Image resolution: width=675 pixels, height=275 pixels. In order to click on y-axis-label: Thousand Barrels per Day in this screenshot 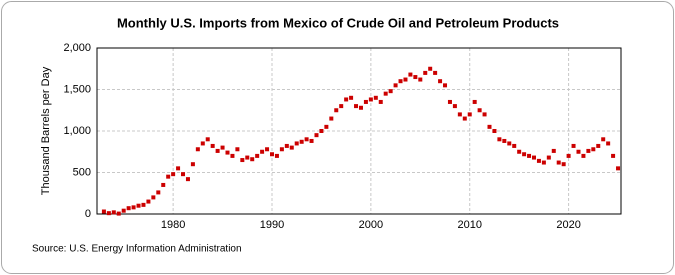, I will do `click(46, 130)`.